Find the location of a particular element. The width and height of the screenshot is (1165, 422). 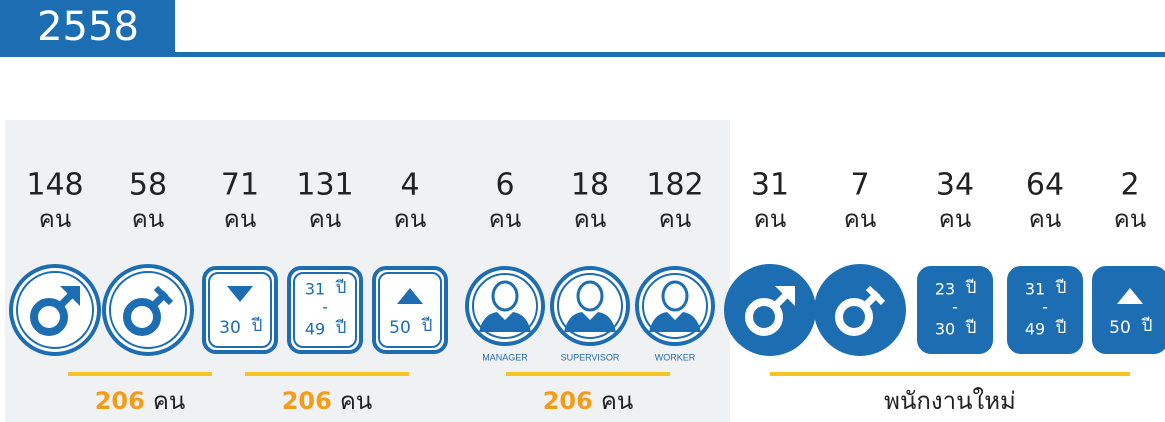

count: 58 is located at coordinates (148, 185).